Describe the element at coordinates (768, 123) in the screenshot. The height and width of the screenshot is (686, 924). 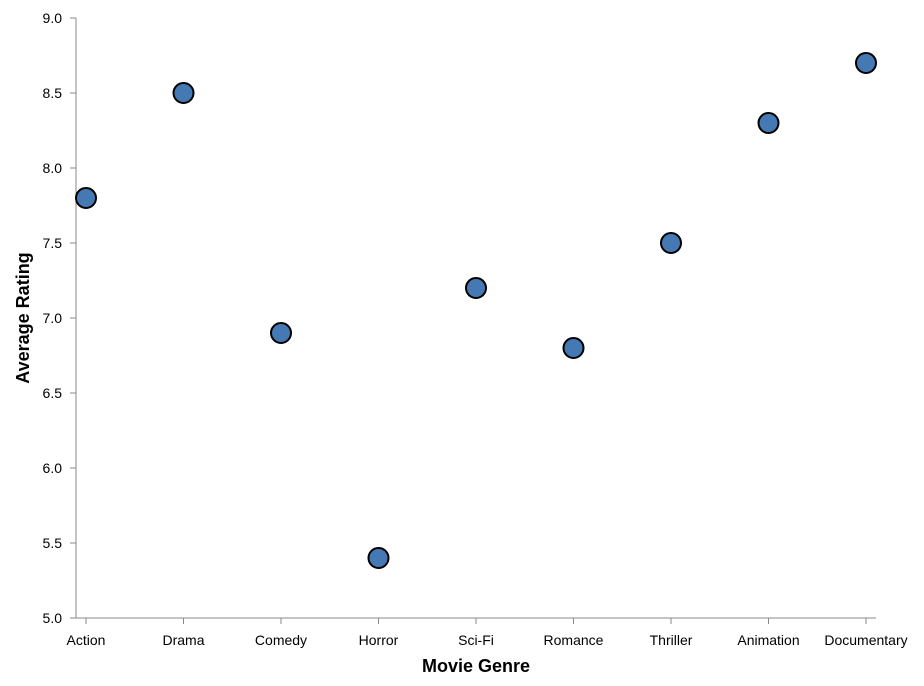
I see `data-point-animation` at that location.